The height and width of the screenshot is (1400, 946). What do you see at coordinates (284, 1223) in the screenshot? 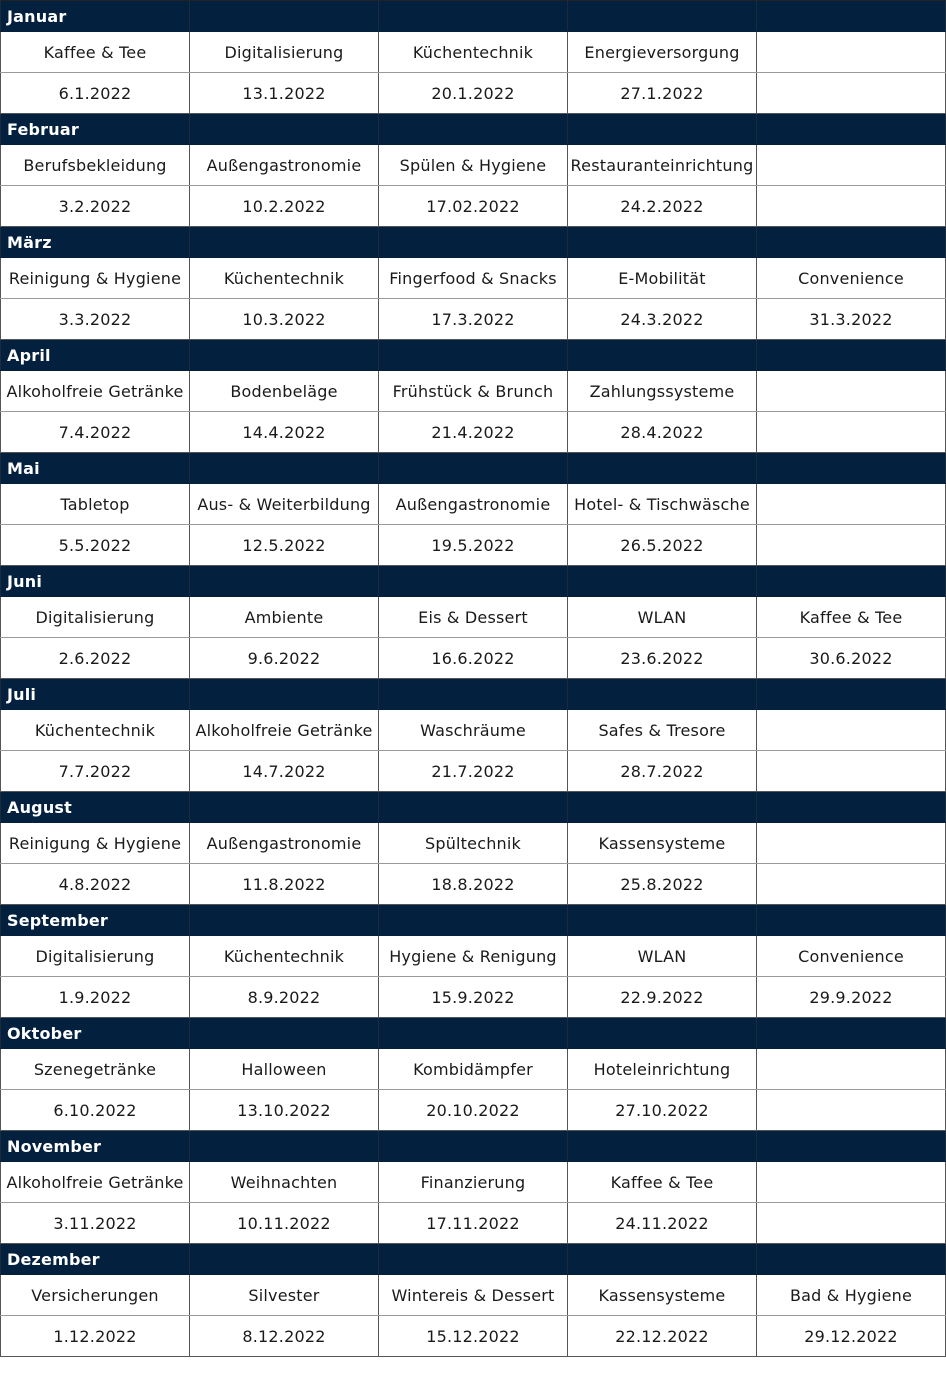
I see `date-cell: 10.11.2022` at bounding box center [284, 1223].